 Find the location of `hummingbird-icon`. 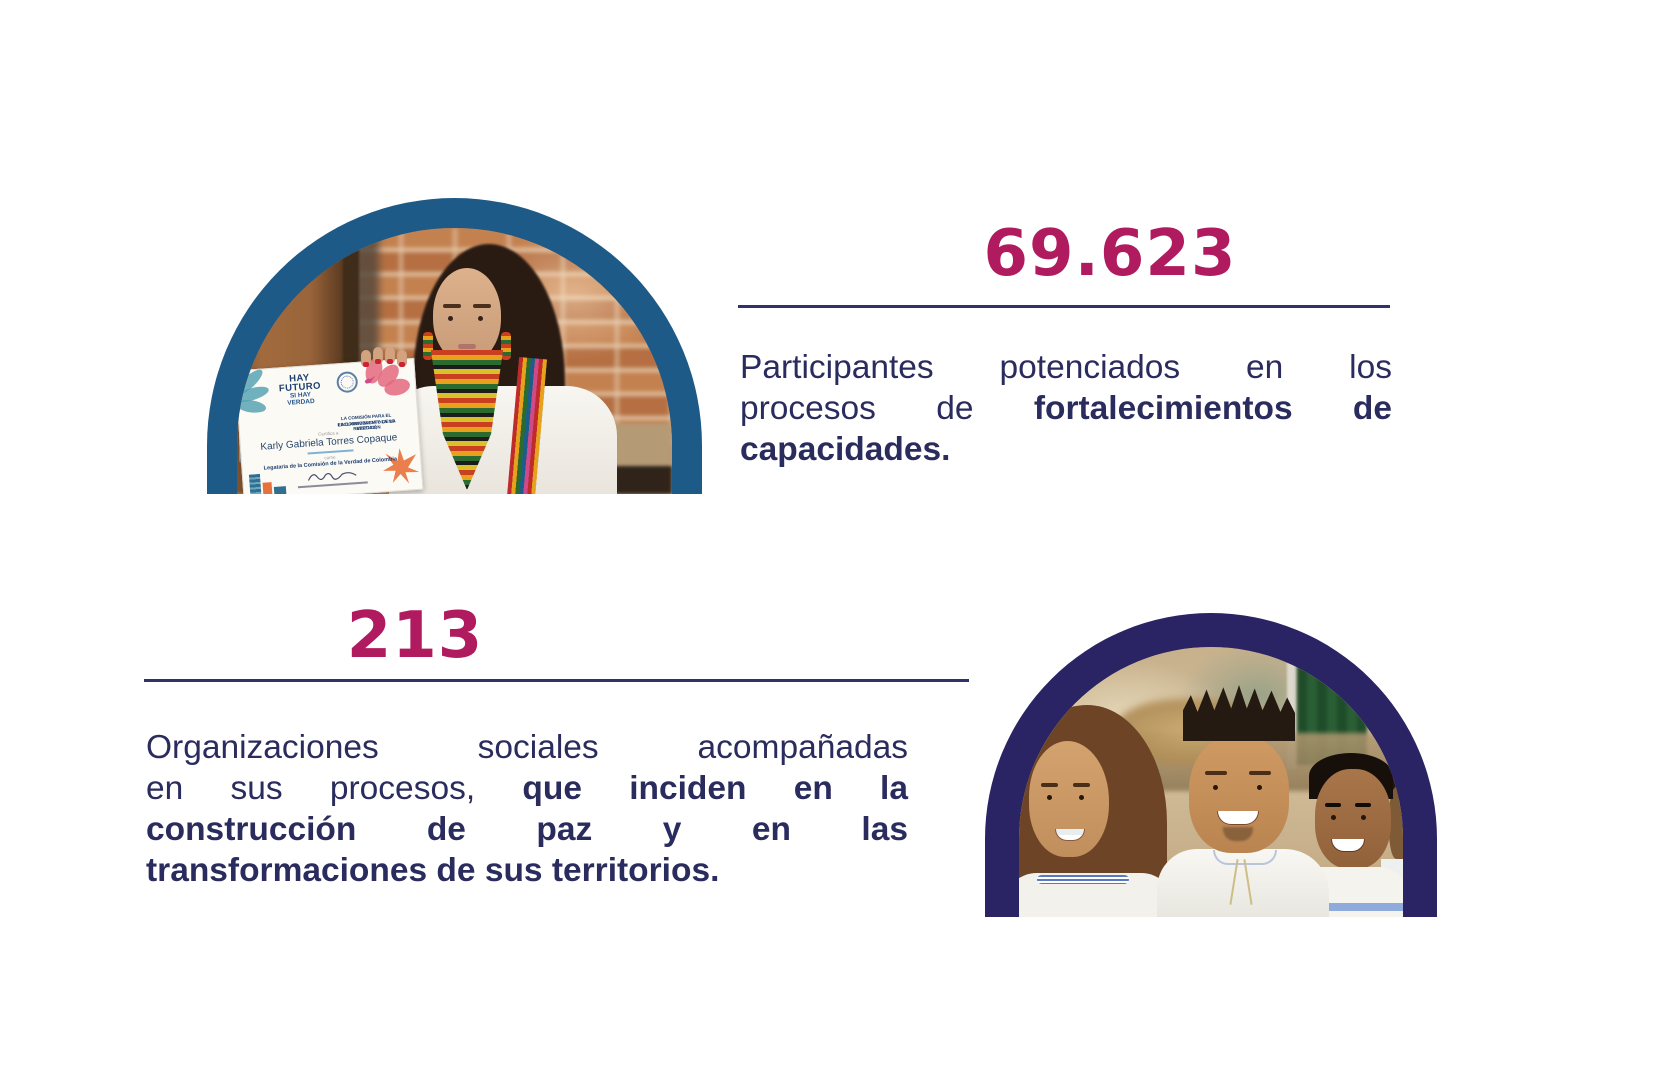

hummingbird-icon is located at coordinates (370, 379).